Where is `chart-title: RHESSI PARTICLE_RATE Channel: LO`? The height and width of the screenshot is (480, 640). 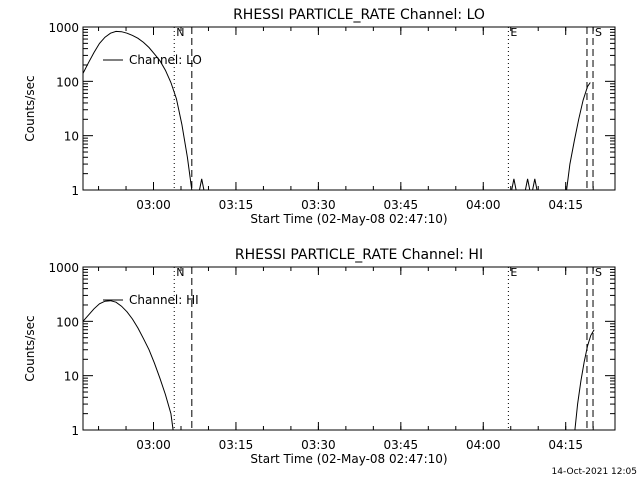
chart-title: RHESSI PARTICLE_RATE Channel: LO is located at coordinates (359, 15).